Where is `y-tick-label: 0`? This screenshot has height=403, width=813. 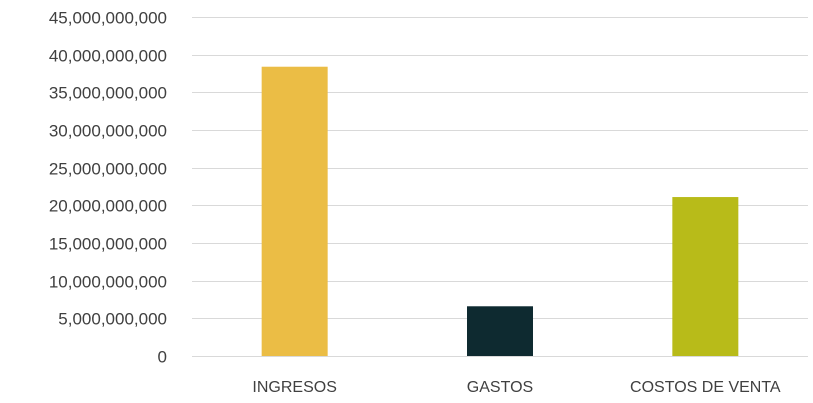 y-tick-label: 0 is located at coordinates (162, 357).